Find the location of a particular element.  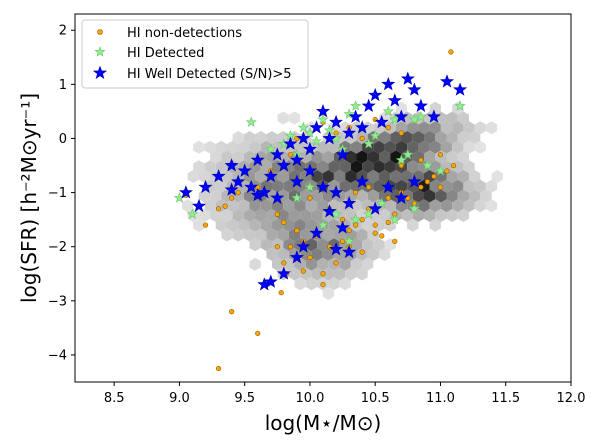

y-tick-label: −3 is located at coordinates (57, 301).